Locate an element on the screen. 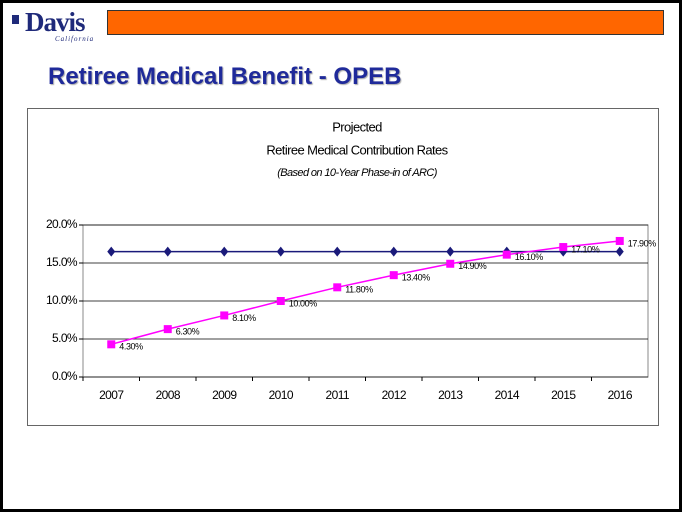 The height and width of the screenshot is (512, 682). y-tick-label: 15.0% is located at coordinates (62, 262).